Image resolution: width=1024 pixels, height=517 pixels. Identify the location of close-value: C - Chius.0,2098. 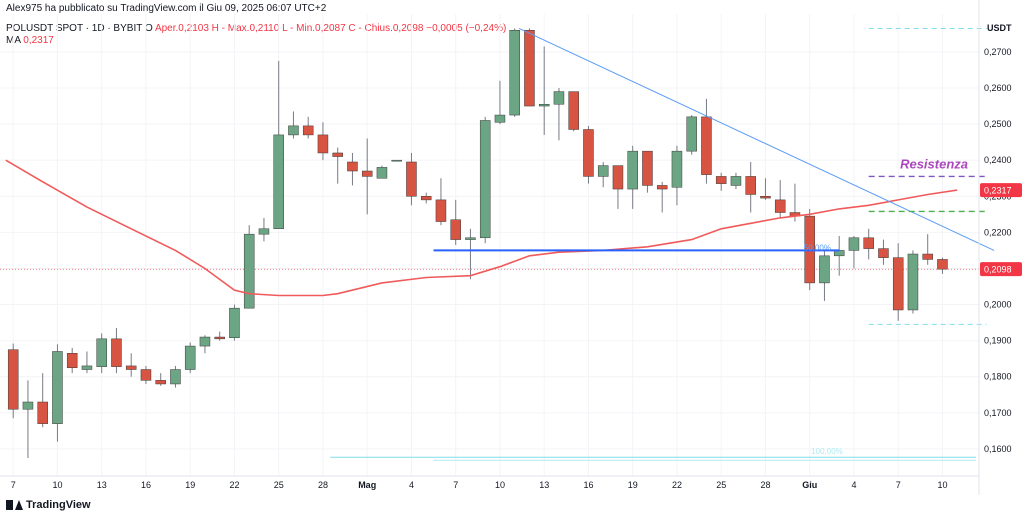
(386, 28).